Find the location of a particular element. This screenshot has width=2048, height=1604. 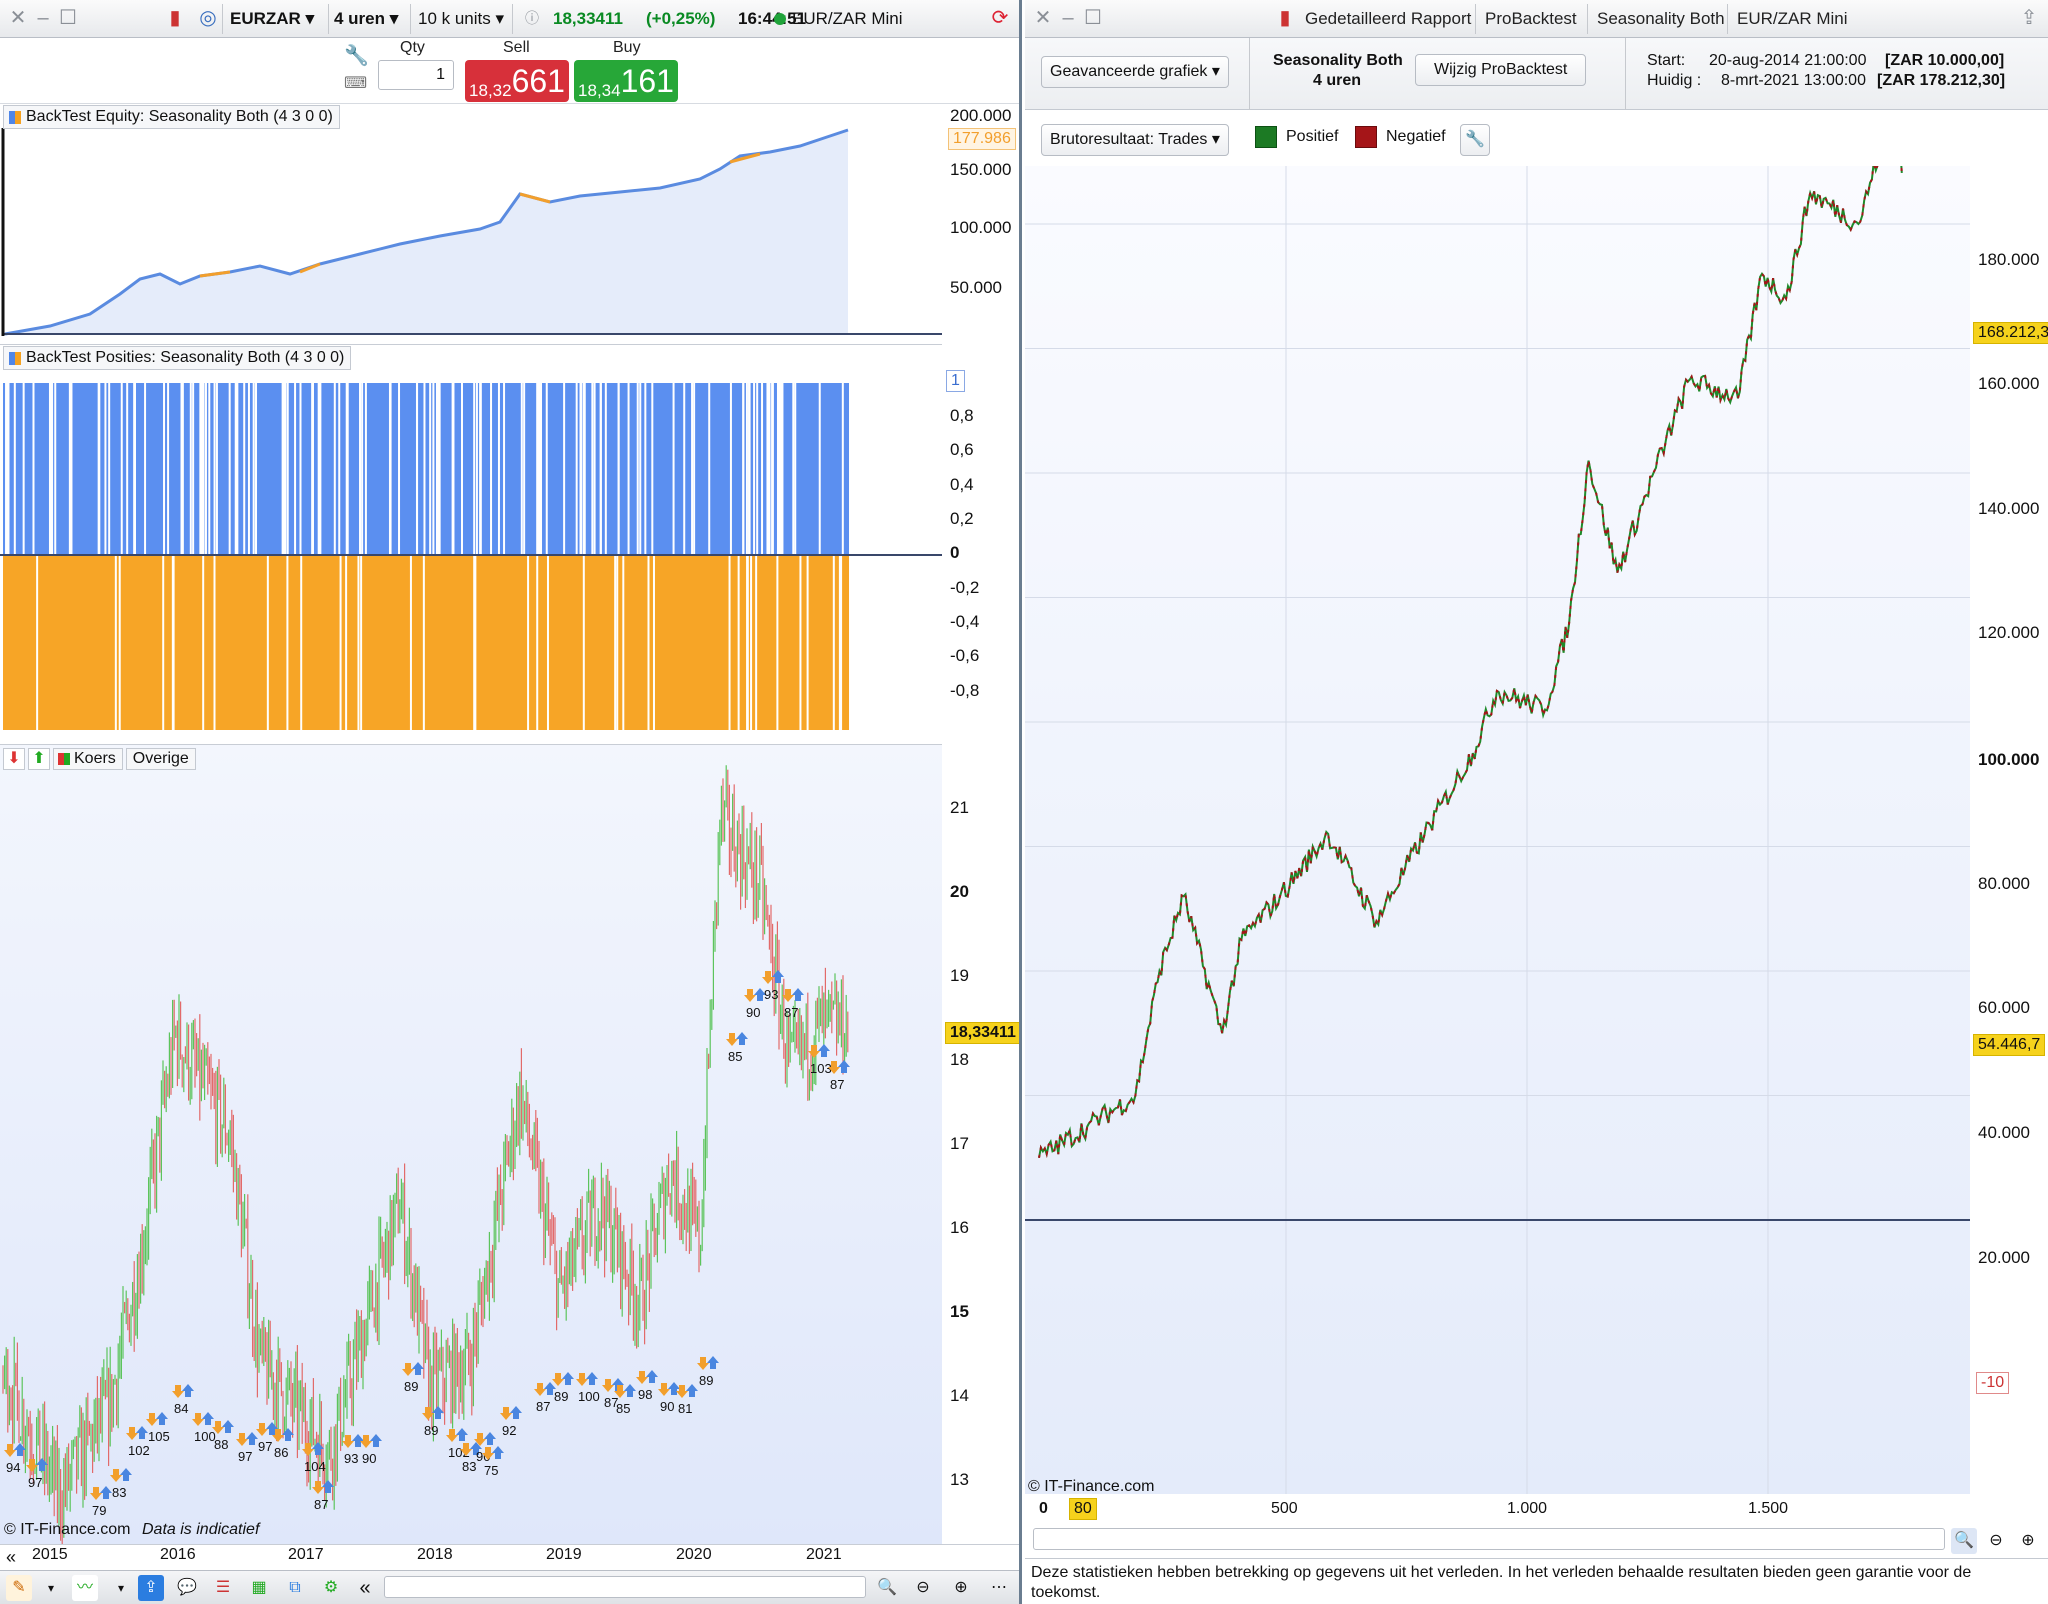

trade-label: 90 is located at coordinates (667, 1406).